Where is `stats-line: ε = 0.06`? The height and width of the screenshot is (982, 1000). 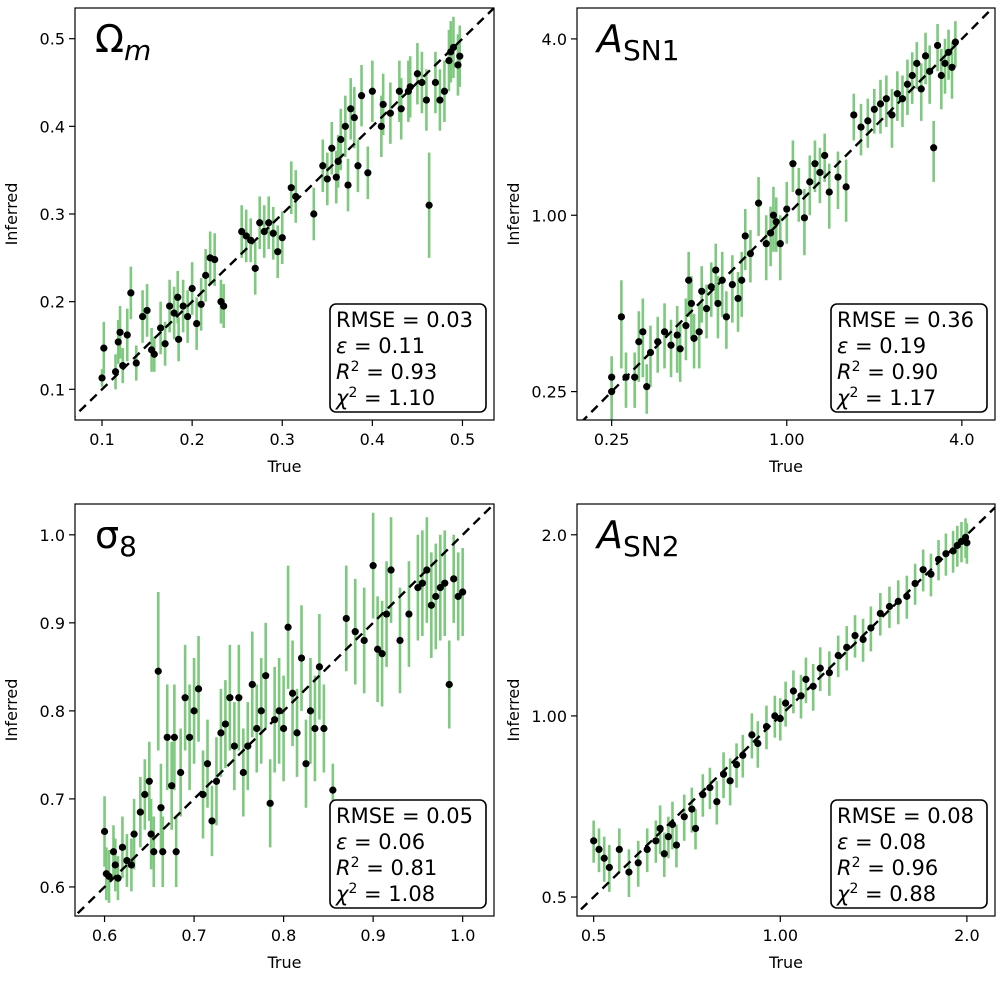
stats-line: ε = 0.06 is located at coordinates (380, 842).